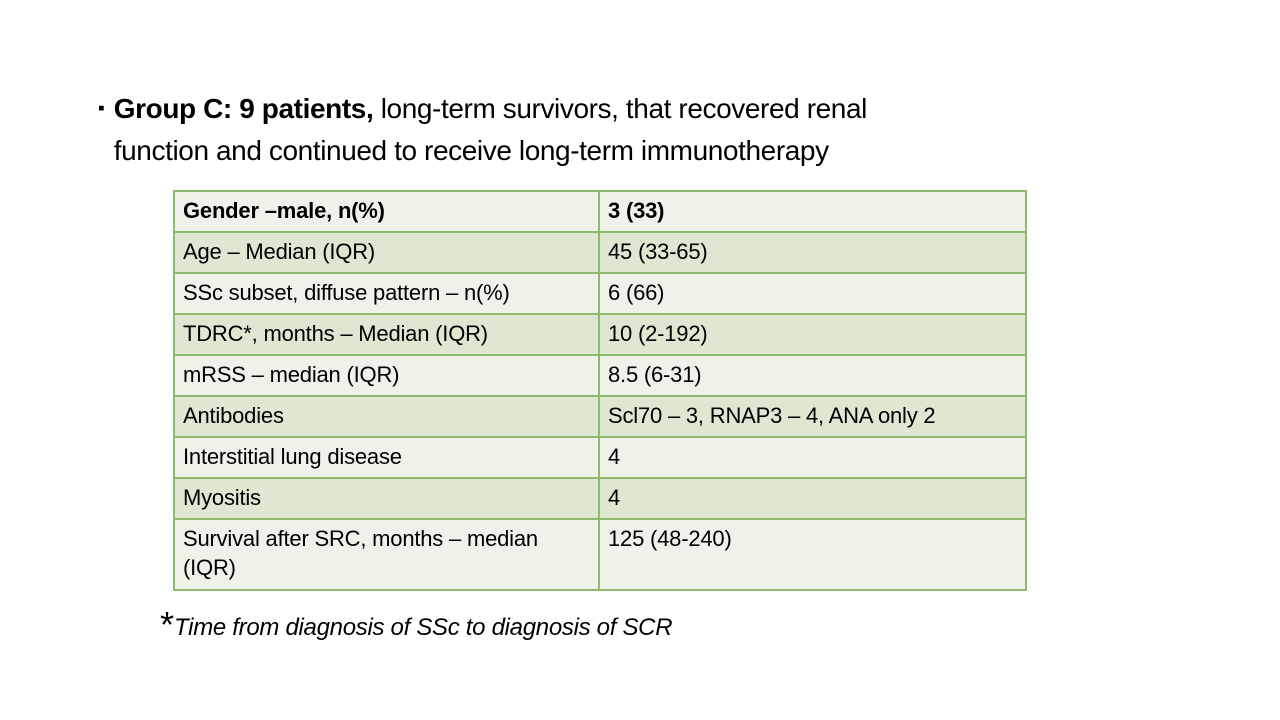 The width and height of the screenshot is (1280, 720). I want to click on row-label: Gender –male, n(%), so click(386, 211).